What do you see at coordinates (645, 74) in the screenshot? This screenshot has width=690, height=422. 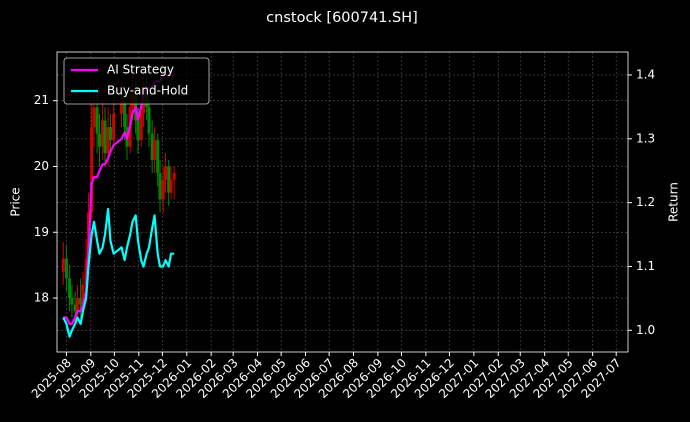 I see `y2-tick-label: 1.4` at bounding box center [645, 74].